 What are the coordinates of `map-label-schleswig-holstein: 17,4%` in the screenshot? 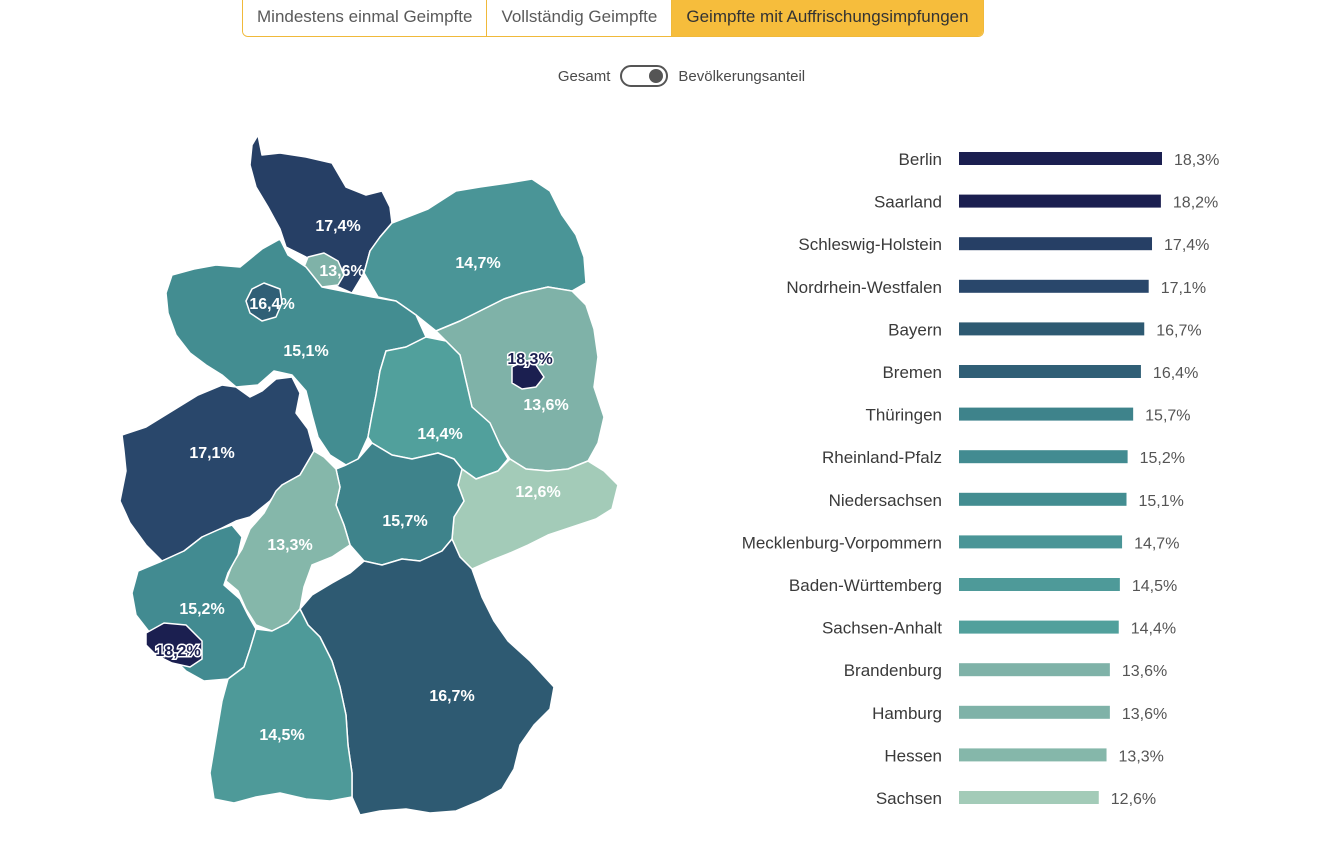 It's located at (337, 226).